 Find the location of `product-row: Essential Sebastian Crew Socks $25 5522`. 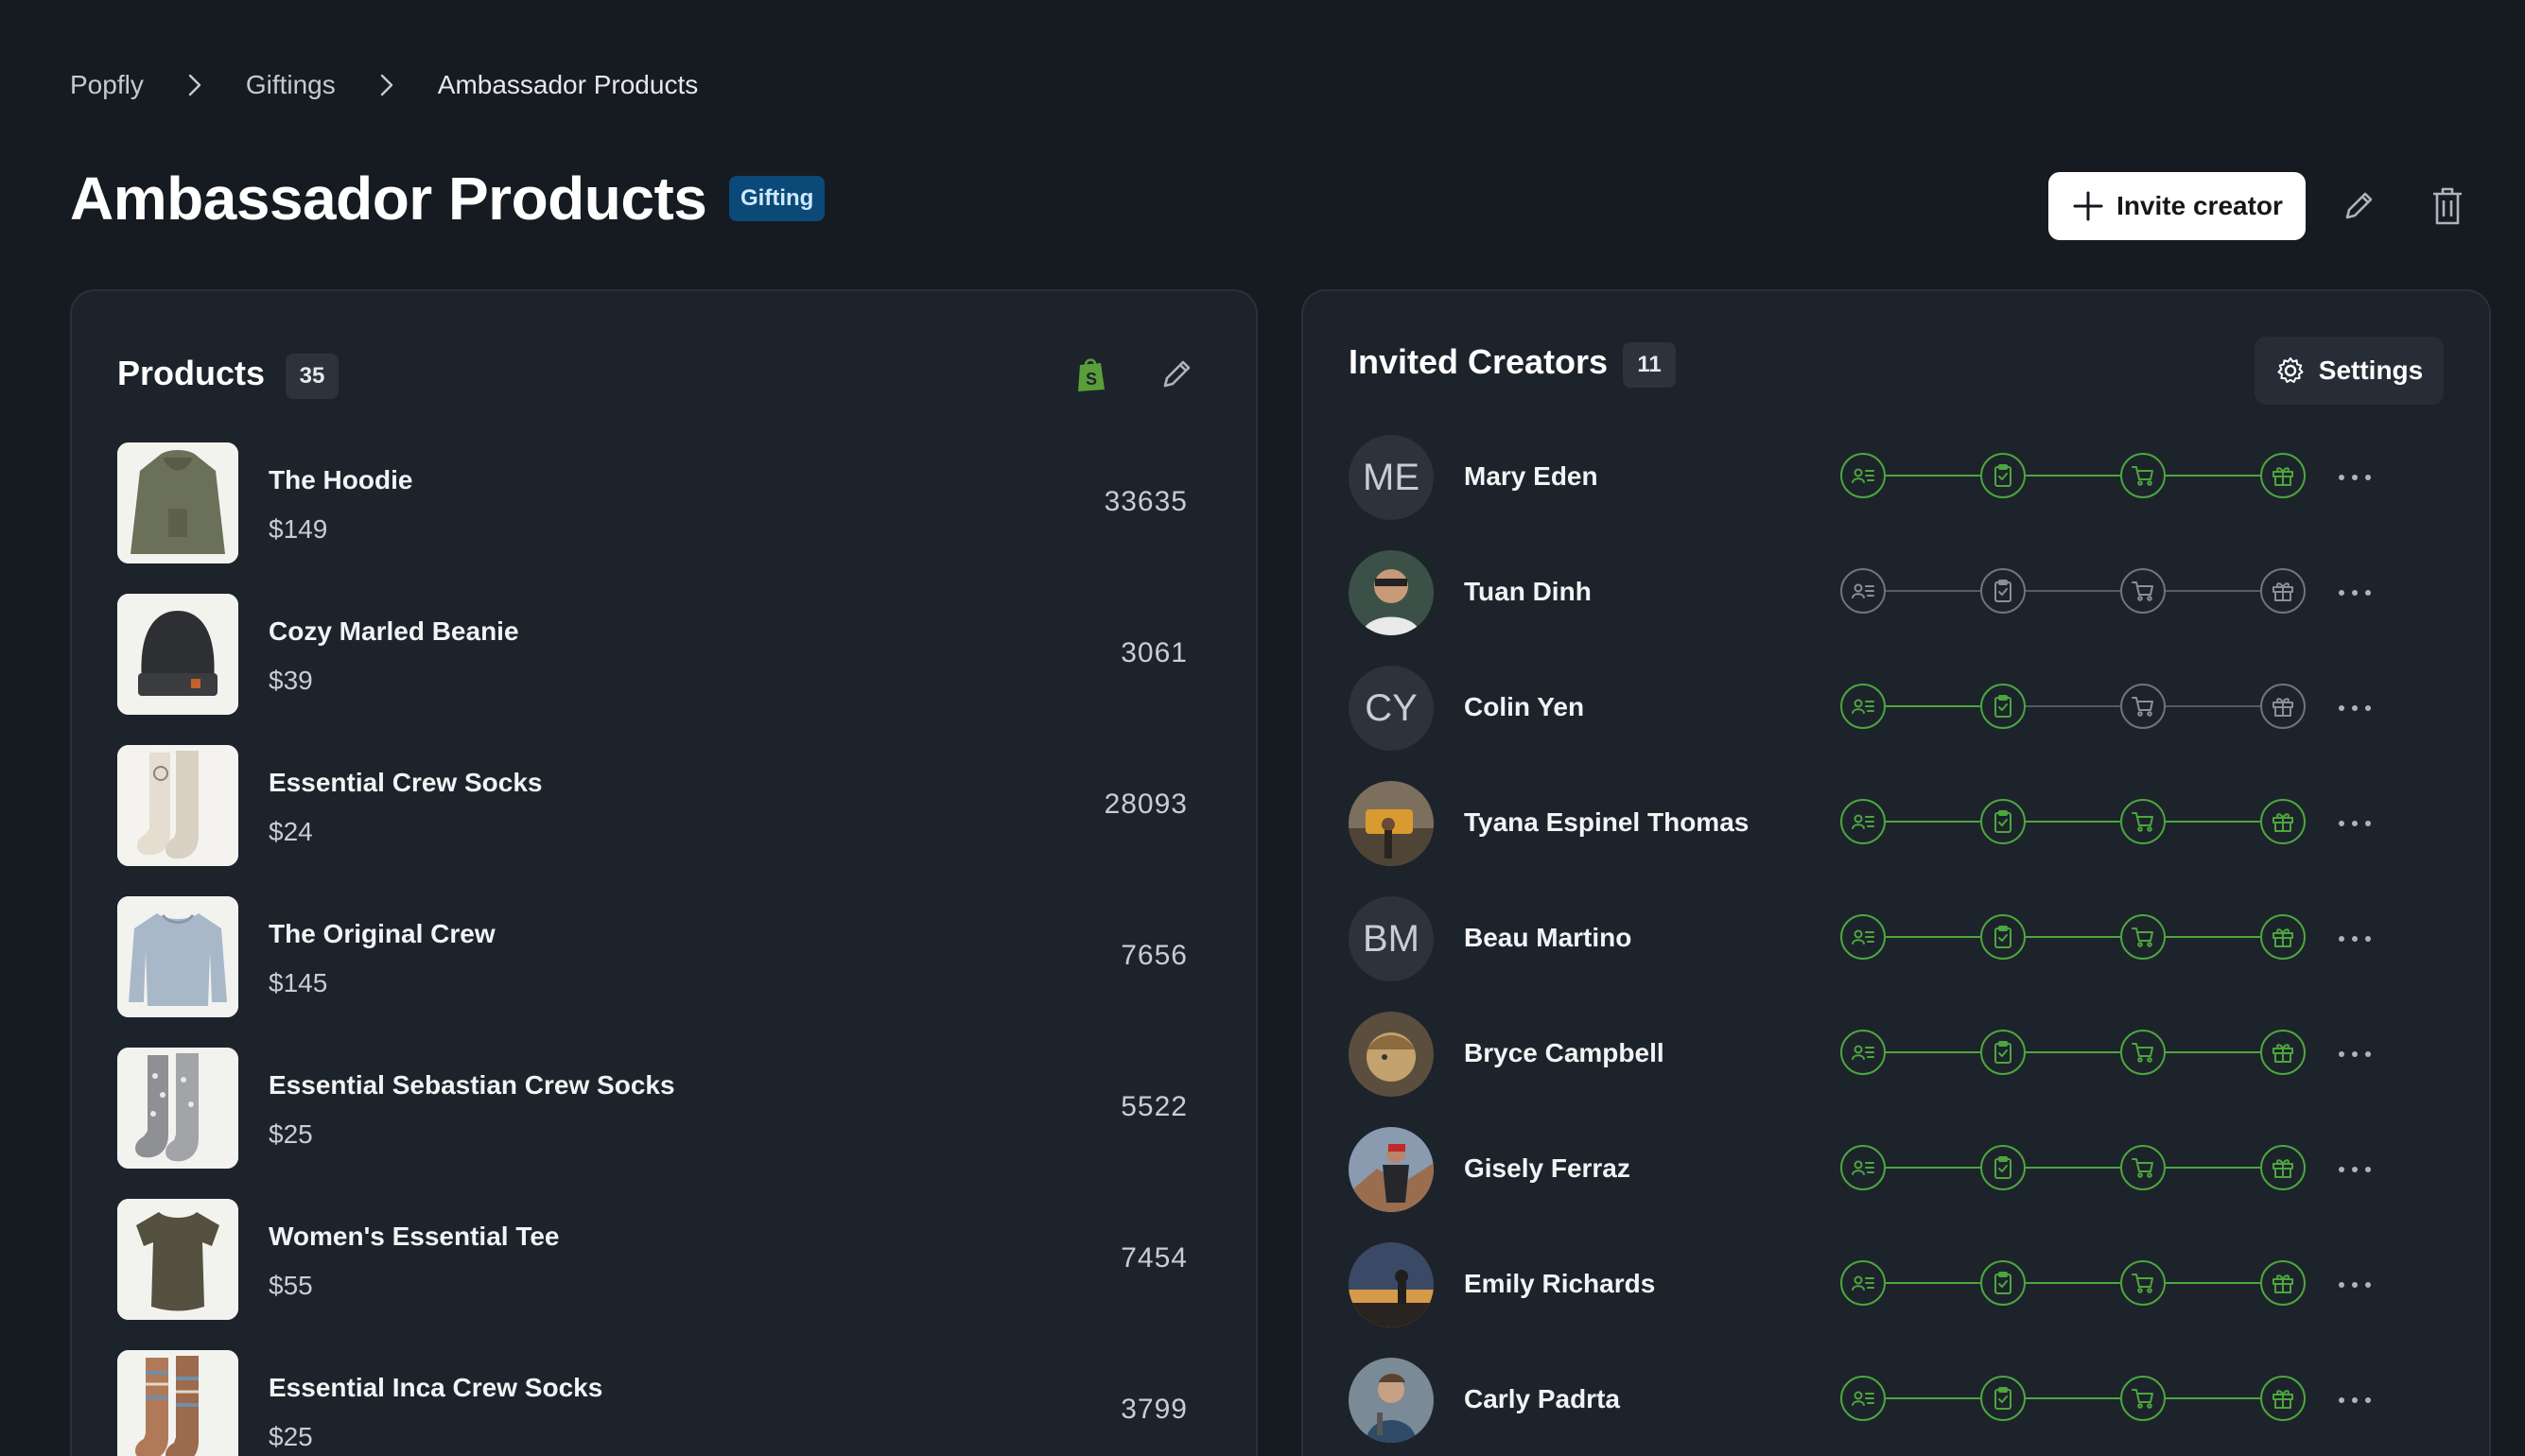

product-row: Essential Sebastian Crew Socks $25 5522 is located at coordinates (652, 1123).